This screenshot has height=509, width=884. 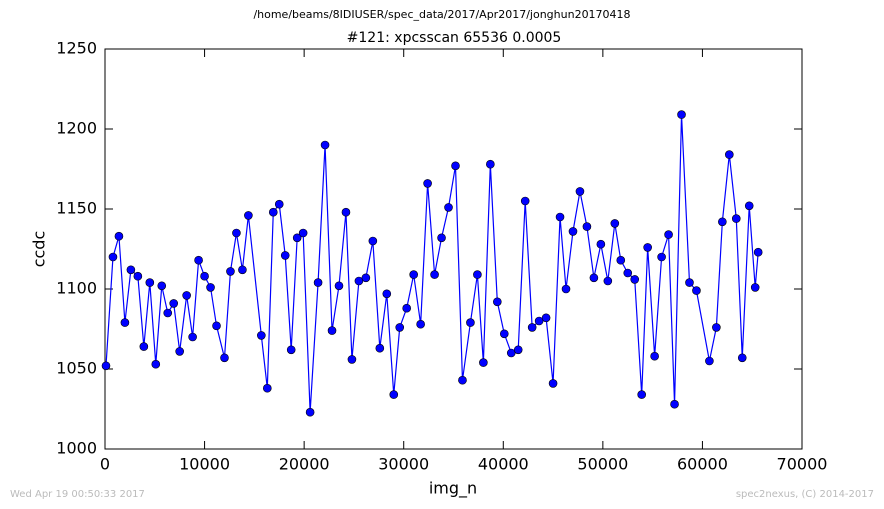 I want to click on x-tick-label: 30000, so click(x=403, y=464).